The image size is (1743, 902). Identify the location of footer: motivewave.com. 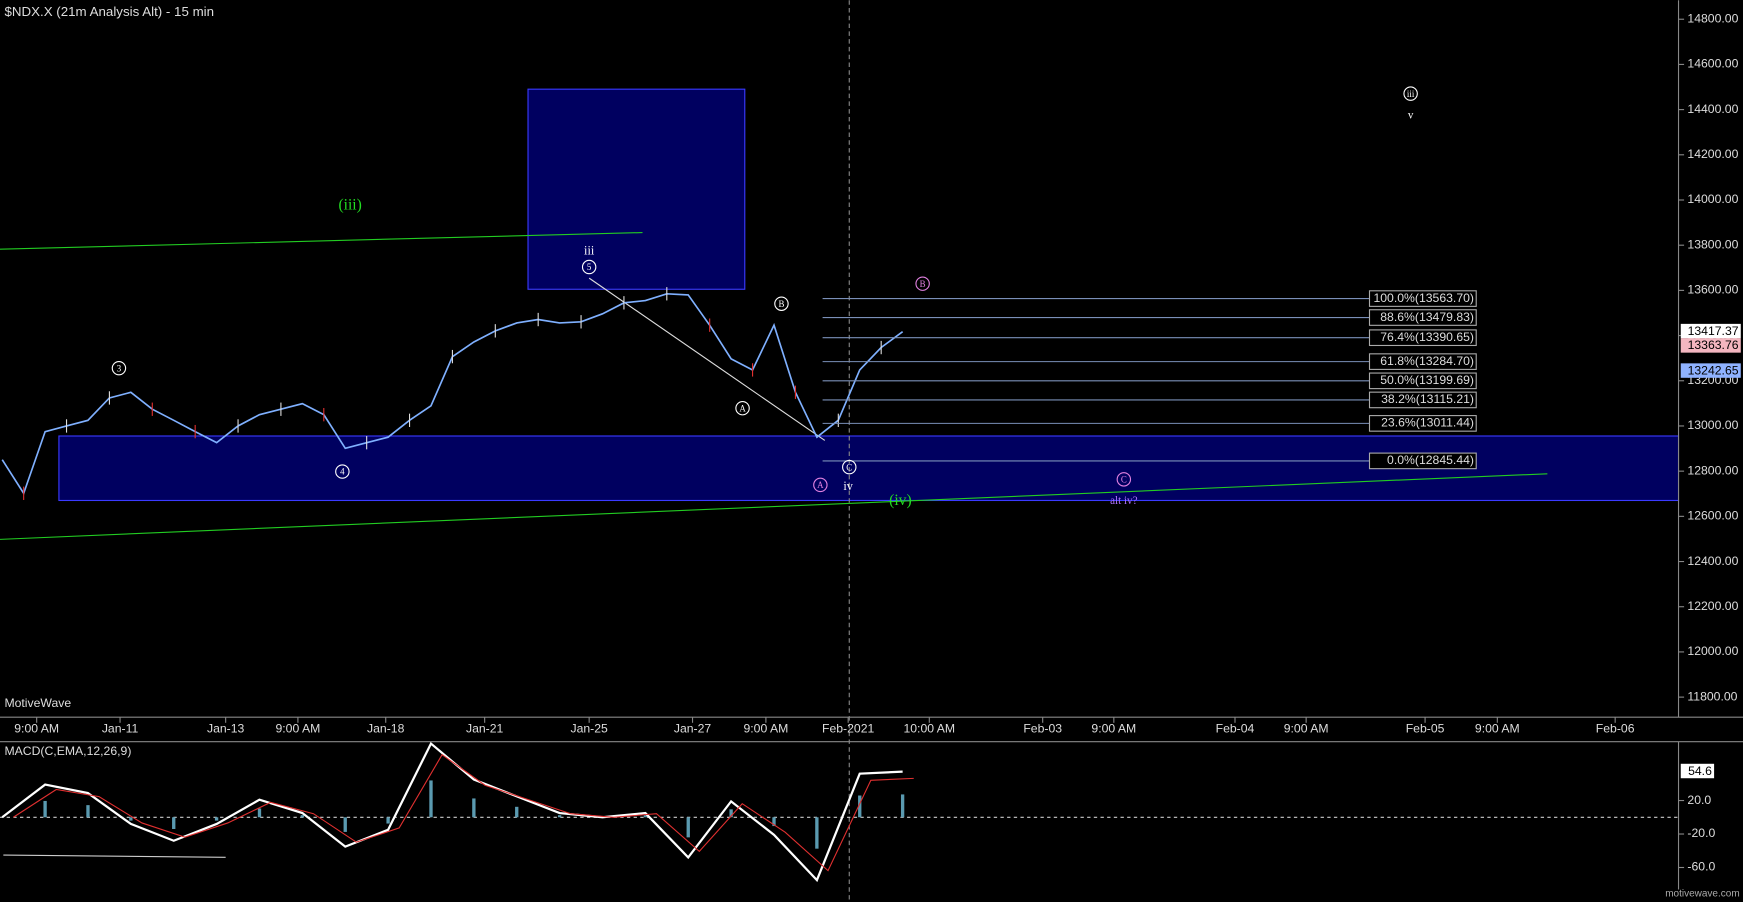
(1702, 894).